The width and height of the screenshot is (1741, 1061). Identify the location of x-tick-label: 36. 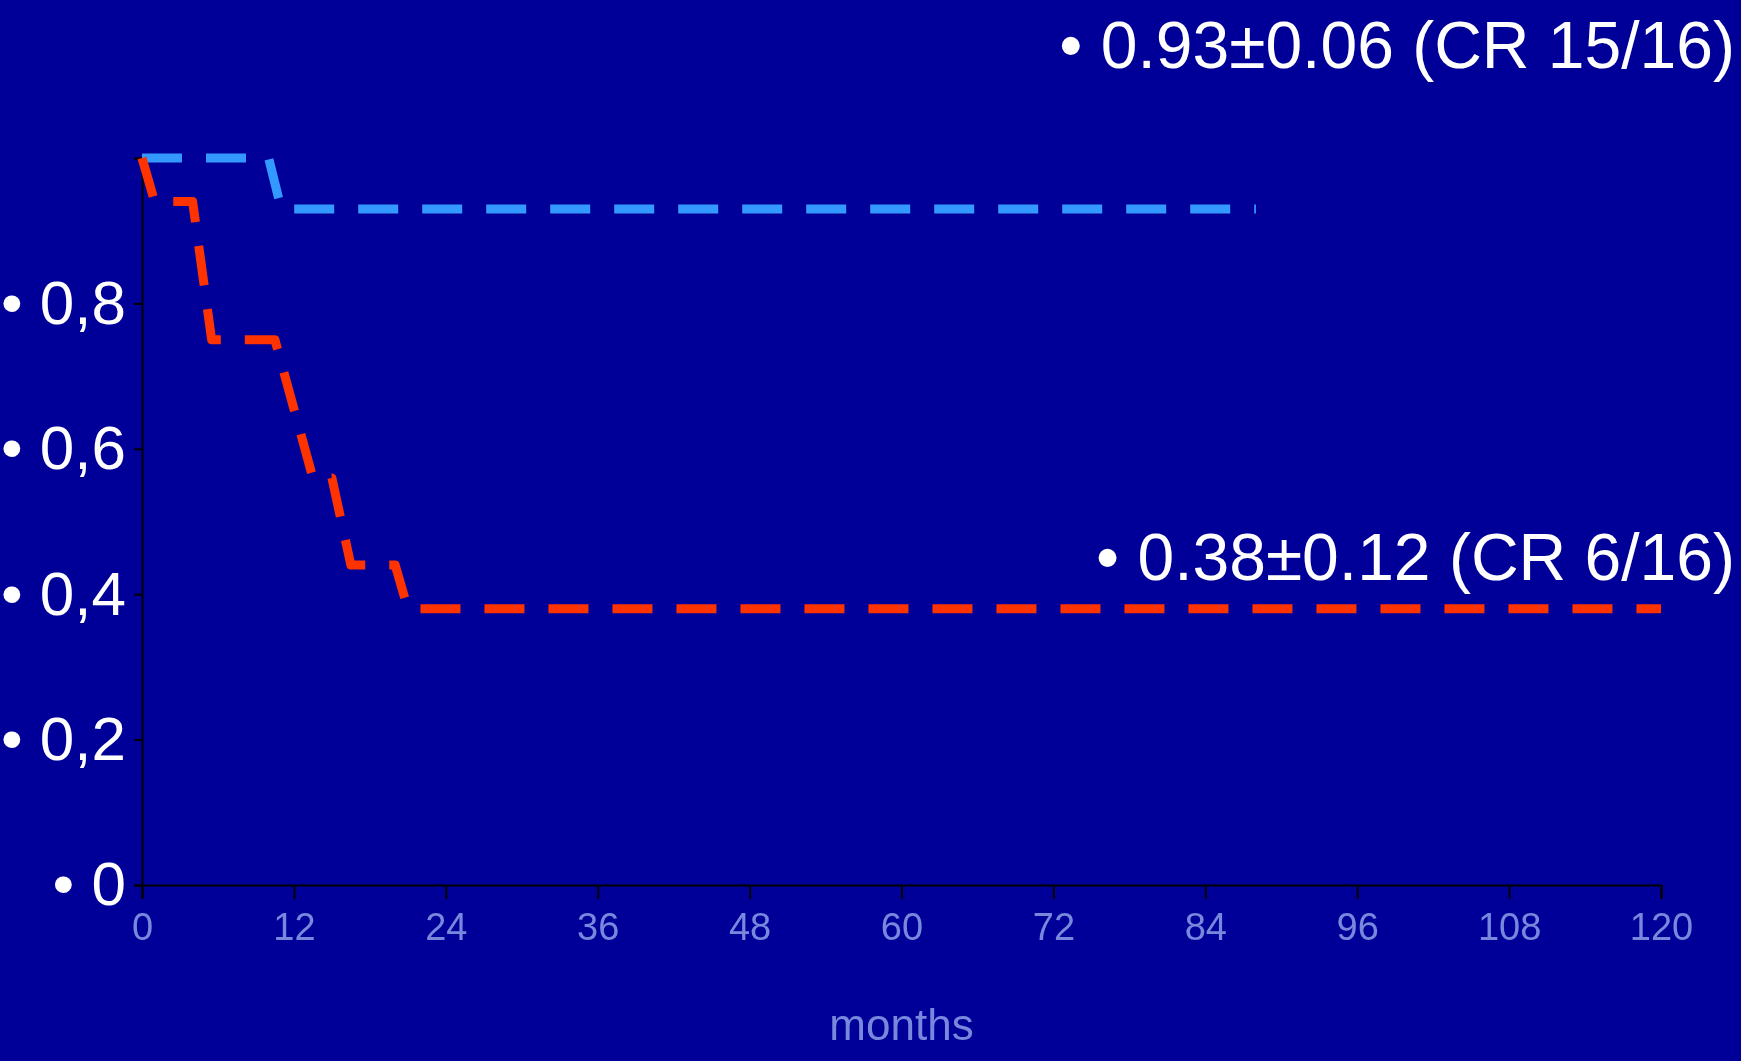
(598, 926).